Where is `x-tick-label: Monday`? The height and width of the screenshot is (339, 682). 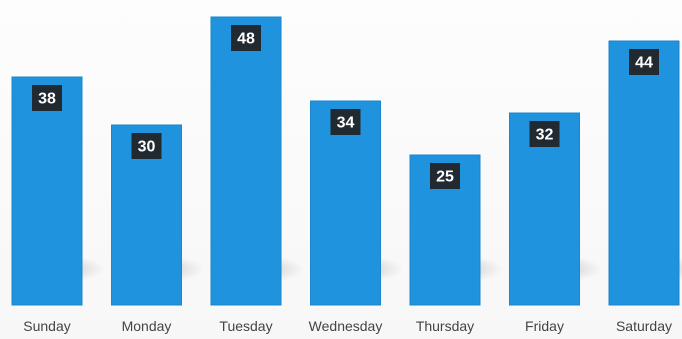
x-tick-label: Monday is located at coordinates (147, 326).